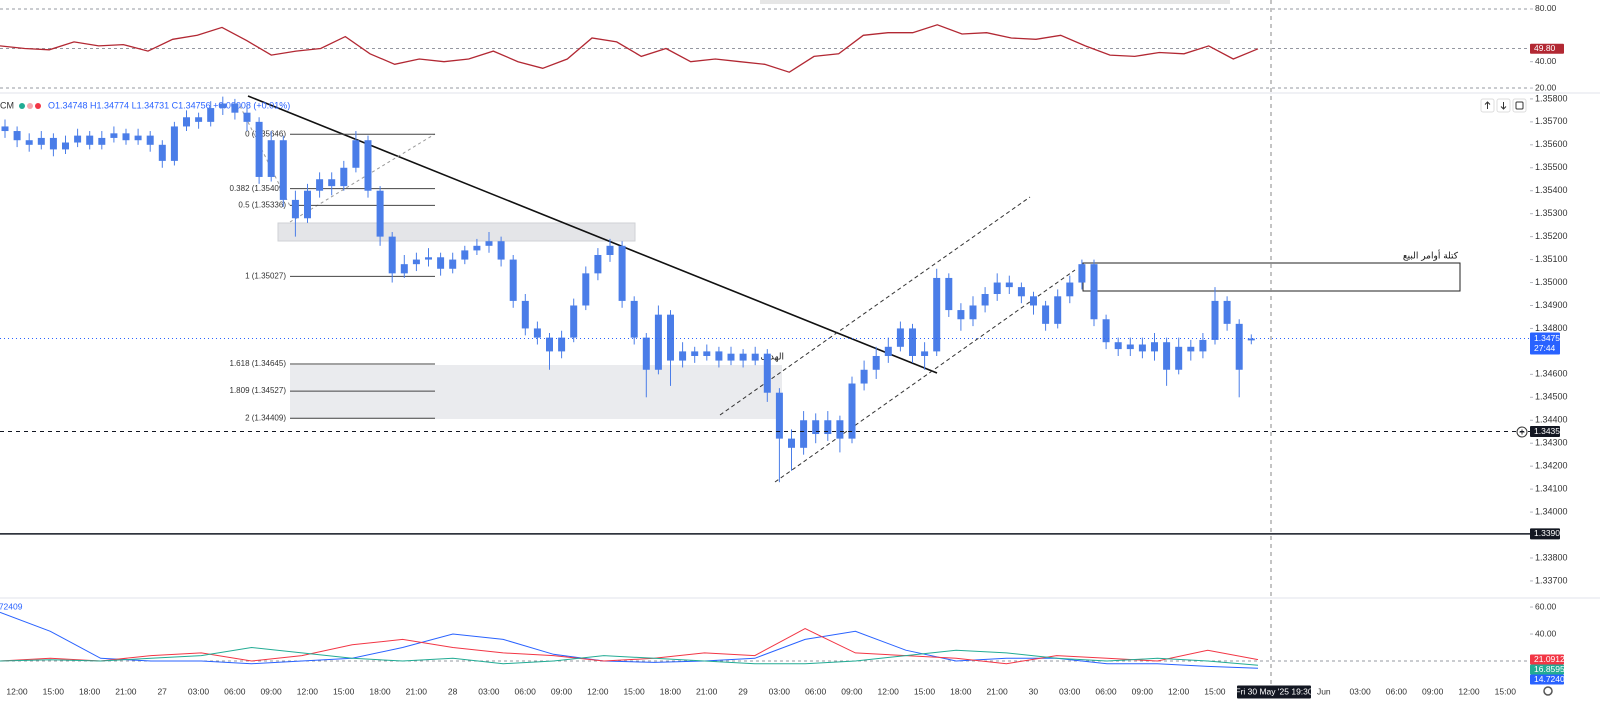 This screenshot has height=711, width=1600. I want to click on maximize-button, so click(1519, 105).